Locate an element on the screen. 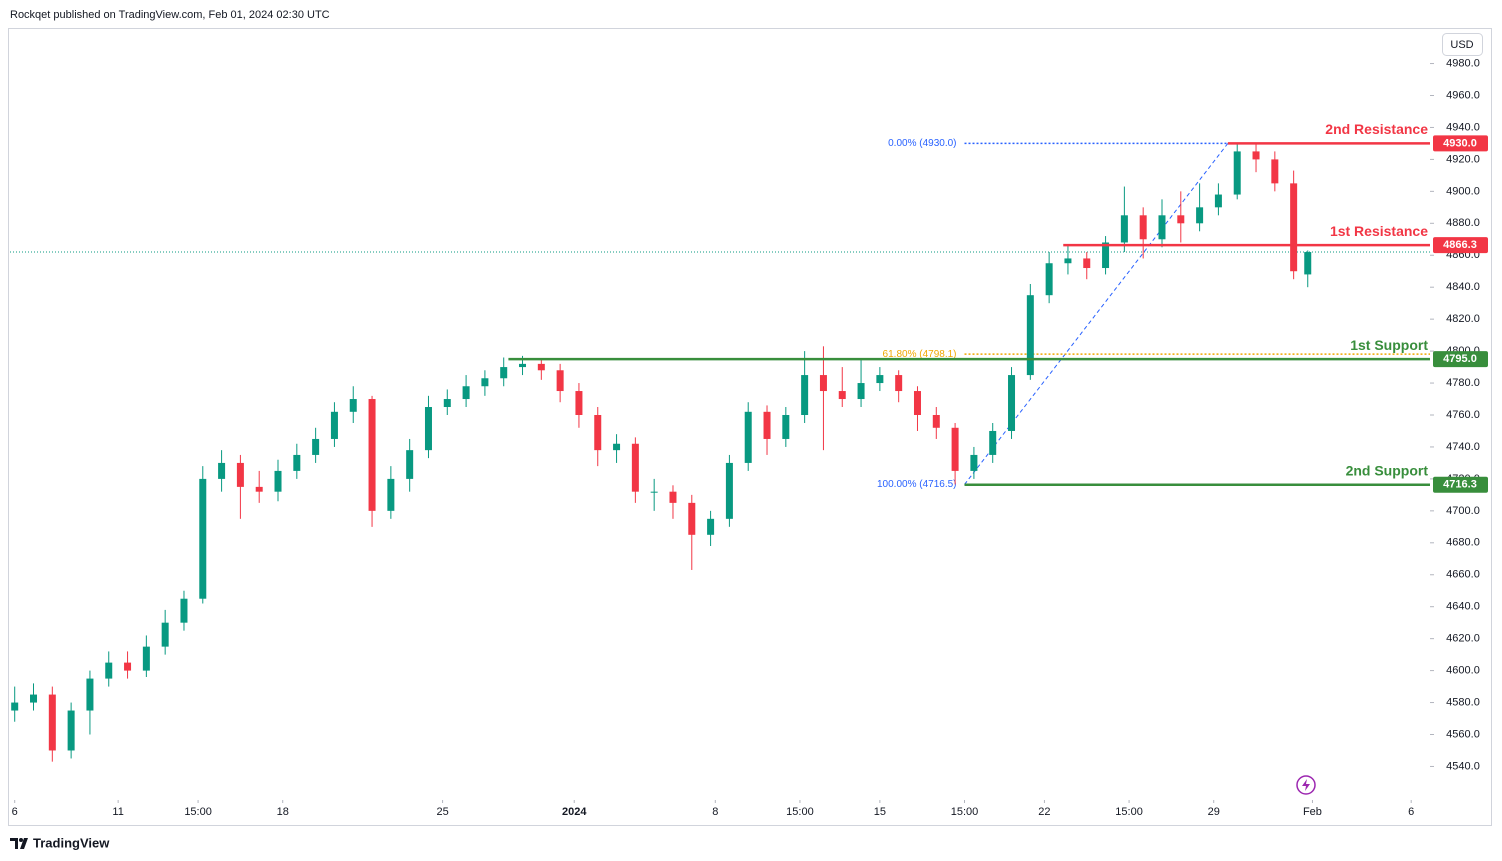 The width and height of the screenshot is (1502, 861). y-tick-label: 4780.0 is located at coordinates (1463, 383).